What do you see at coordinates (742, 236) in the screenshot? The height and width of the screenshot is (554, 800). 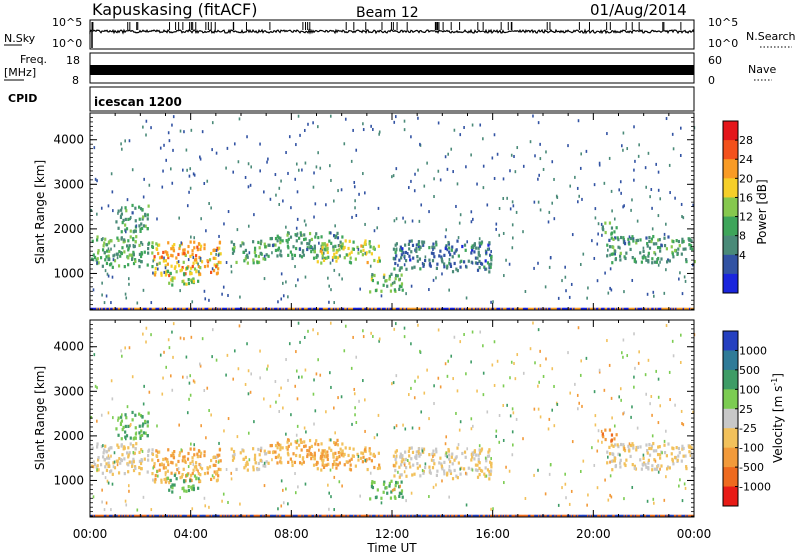 I see `colorbar-tick-label: 8` at bounding box center [742, 236].